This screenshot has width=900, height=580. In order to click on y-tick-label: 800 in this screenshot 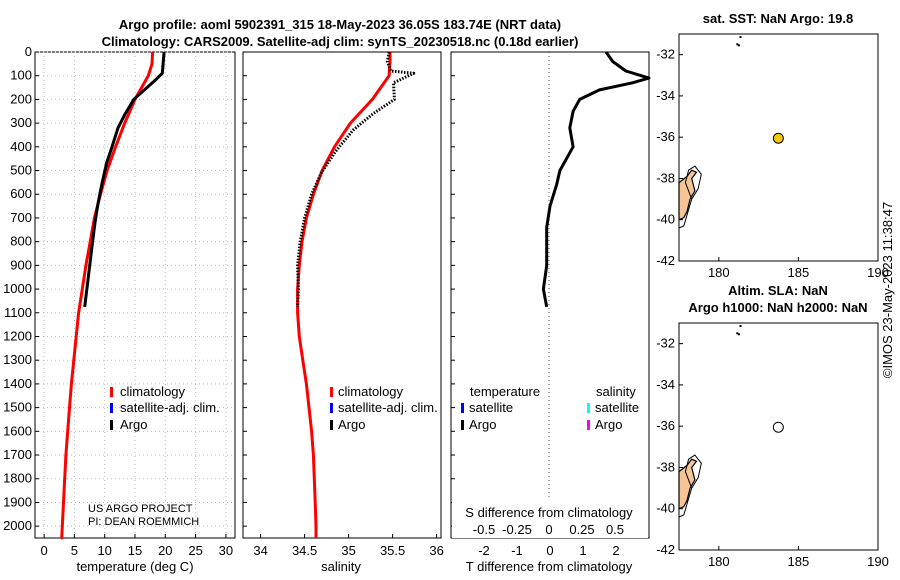, I will do `click(21, 241)`.